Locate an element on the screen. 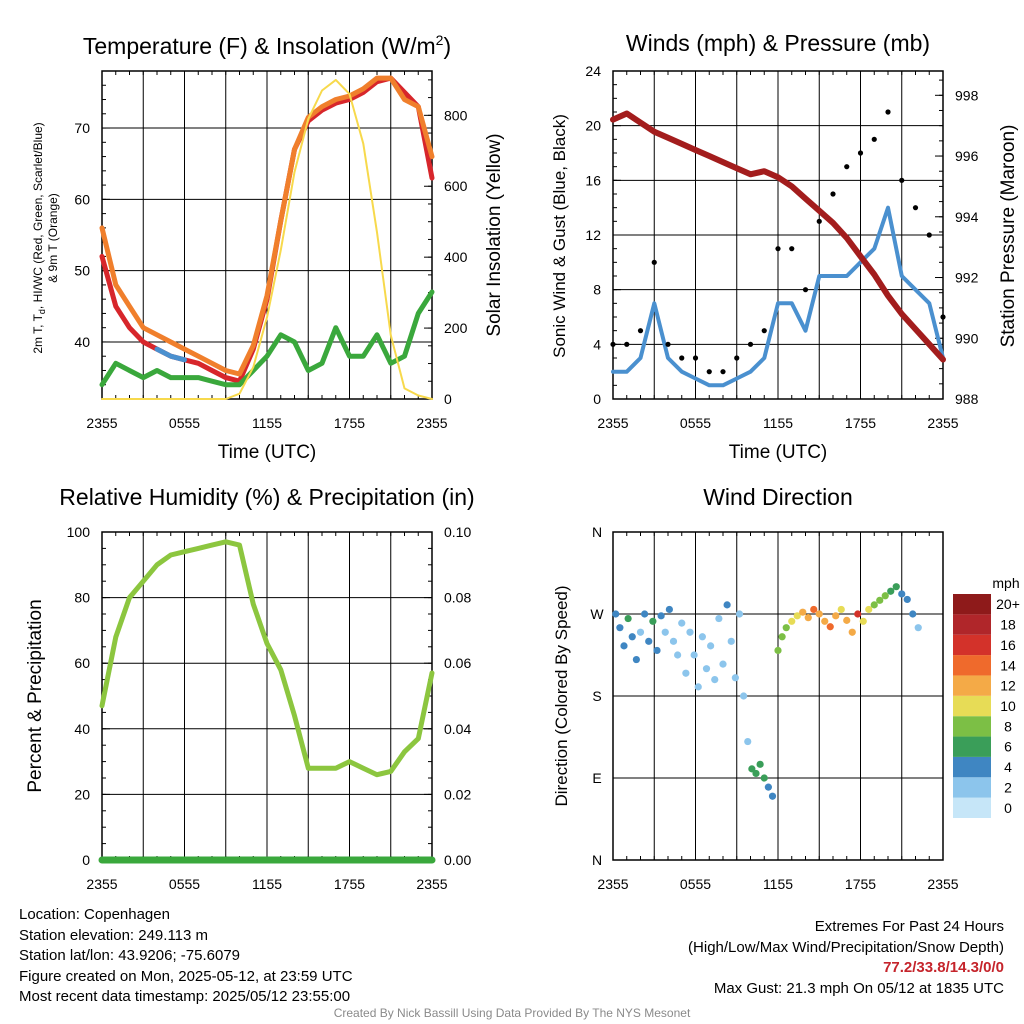  winds-ylabel-right: Station Pressure (Maroon) is located at coordinates (1008, 236).